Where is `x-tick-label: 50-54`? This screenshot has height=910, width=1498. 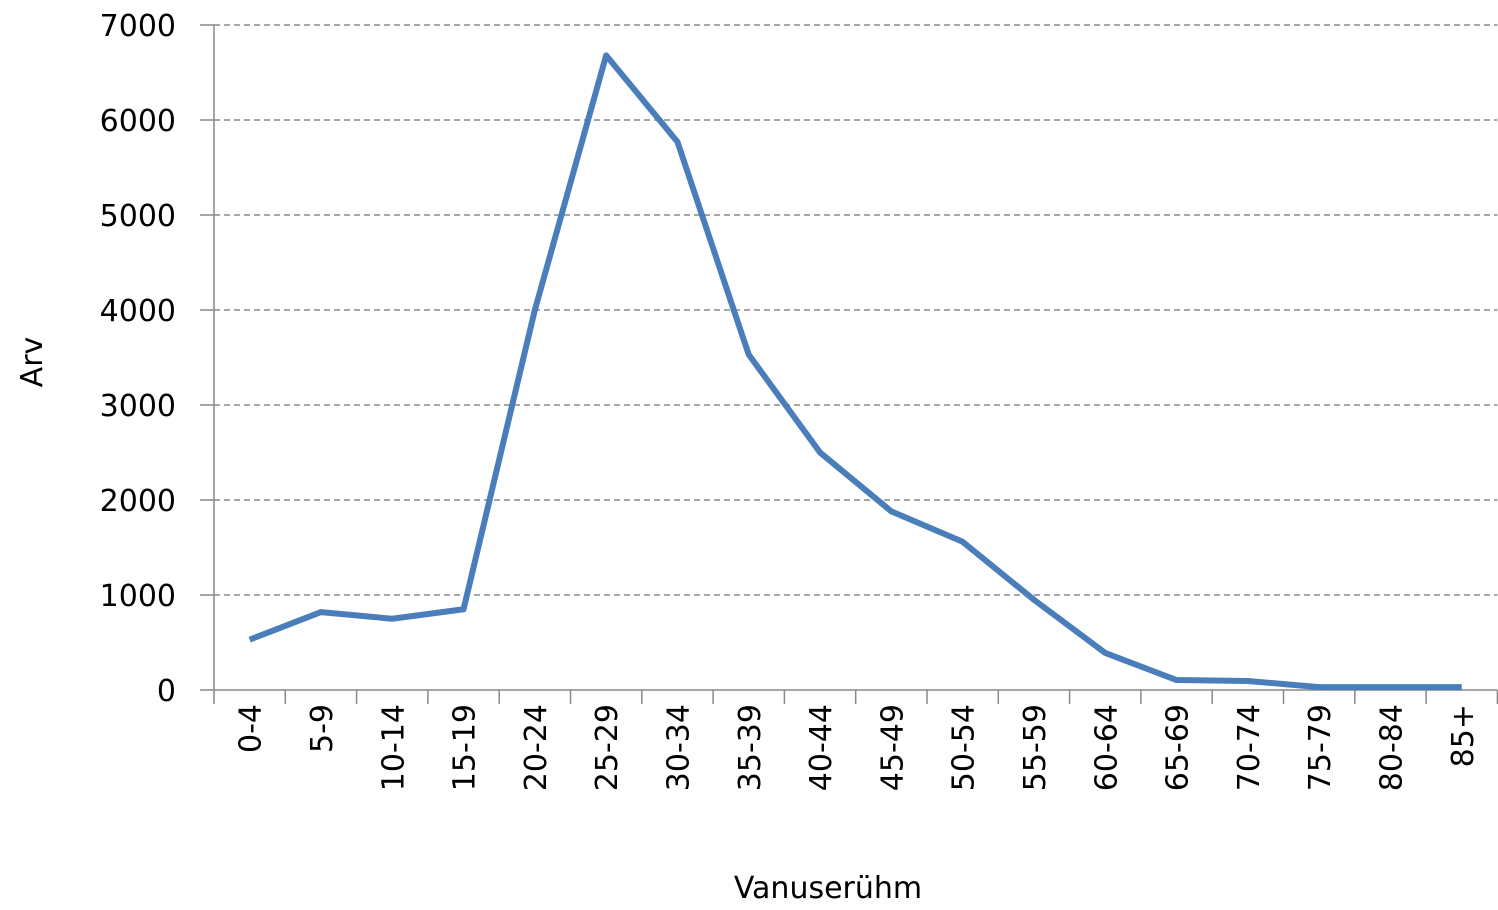 x-tick-label: 50-54 is located at coordinates (964, 747).